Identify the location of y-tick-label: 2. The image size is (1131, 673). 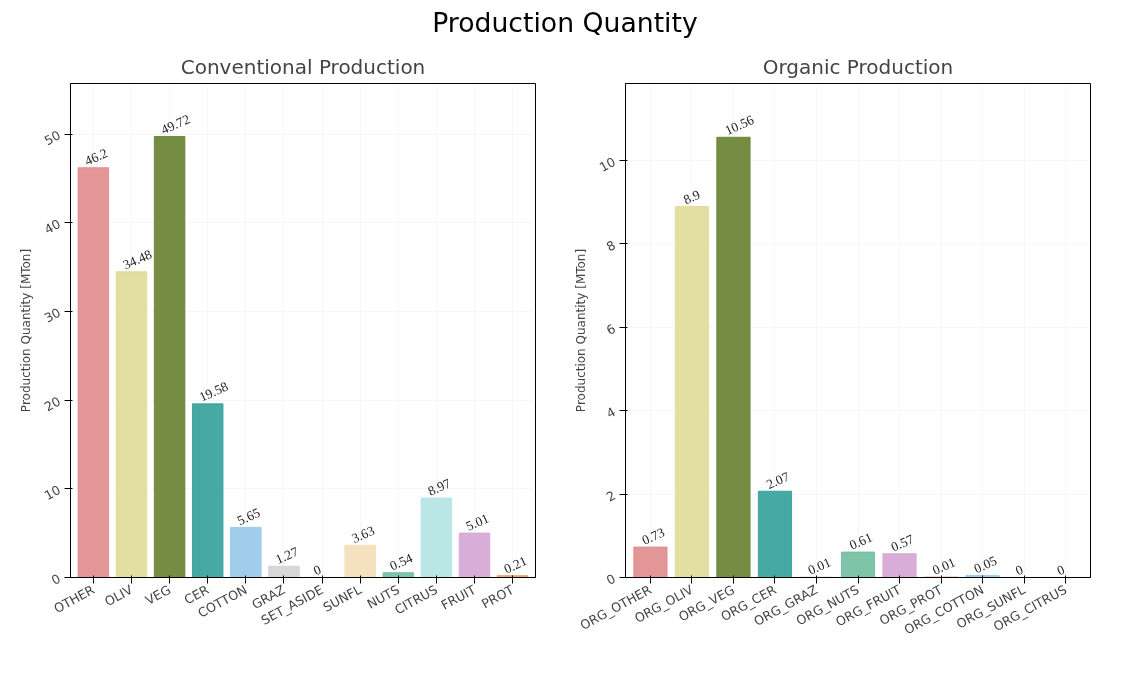
(611, 496).